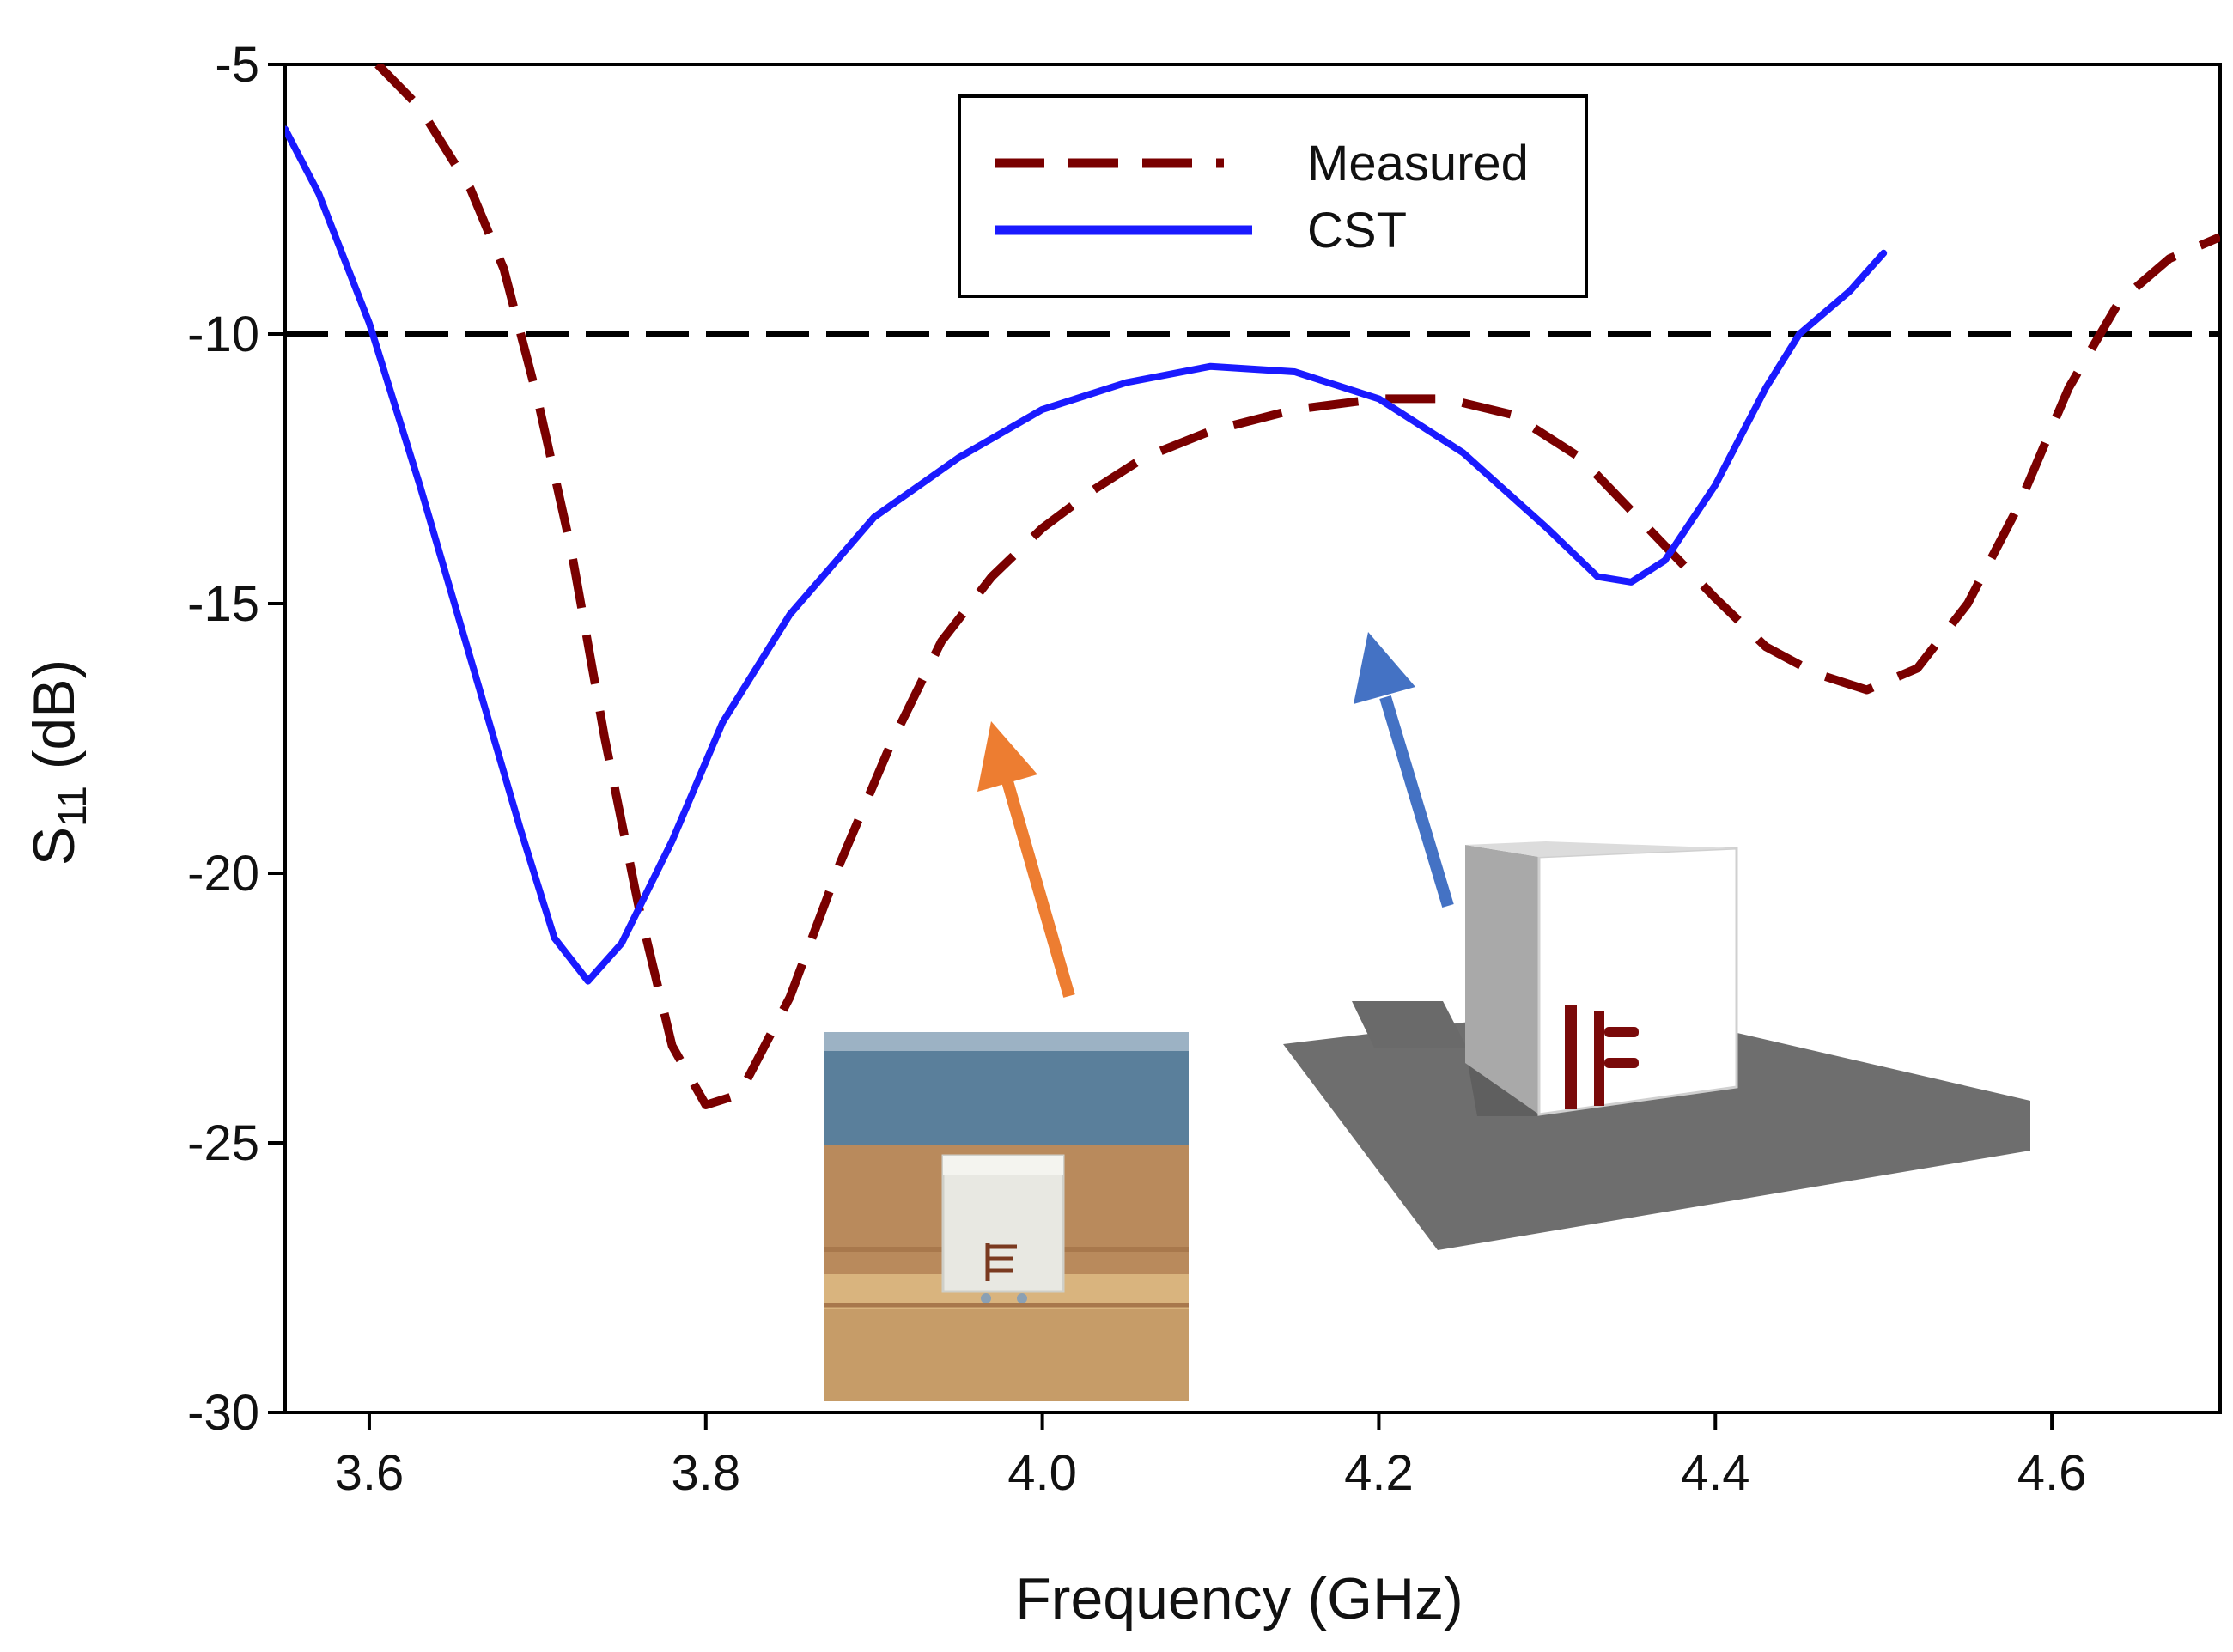 The width and height of the screenshot is (2233, 1652). I want to click on x-tick-label: 4.2, so click(1379, 1473).